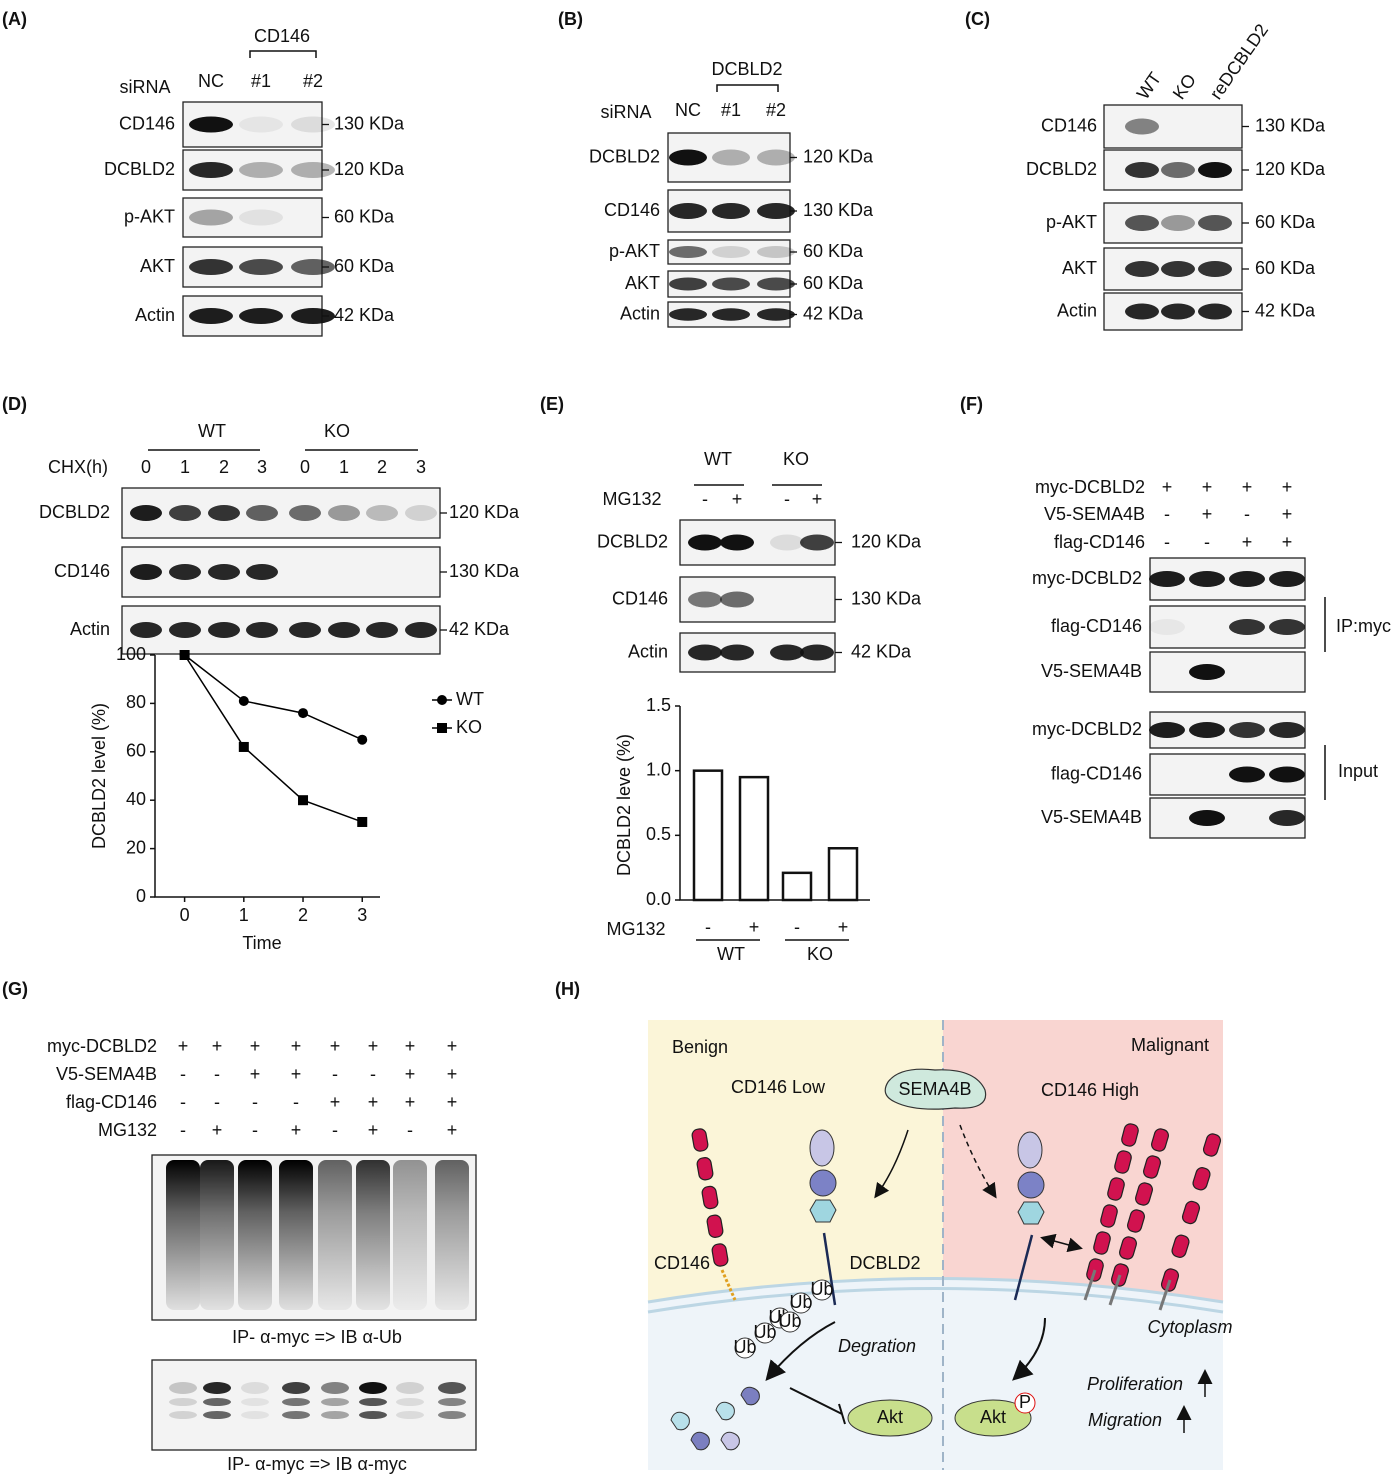 This screenshot has height=1477, width=1400. I want to click on x-tick-label: 1, so click(244, 915).